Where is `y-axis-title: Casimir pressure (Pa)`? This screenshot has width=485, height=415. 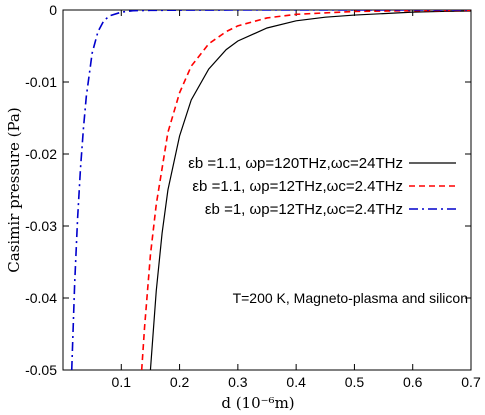
y-axis-title: Casimir pressure (Pa) is located at coordinates (14, 189).